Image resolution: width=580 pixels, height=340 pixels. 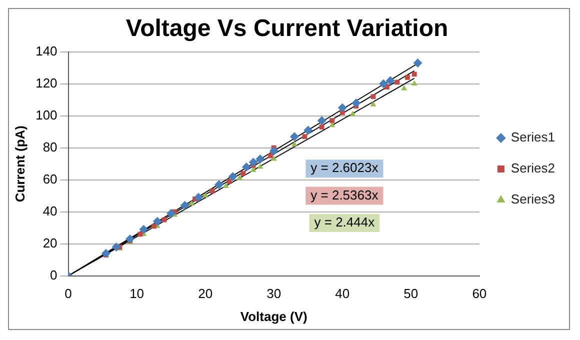 What do you see at coordinates (68, 294) in the screenshot?
I see `x-tick-label: 0` at bounding box center [68, 294].